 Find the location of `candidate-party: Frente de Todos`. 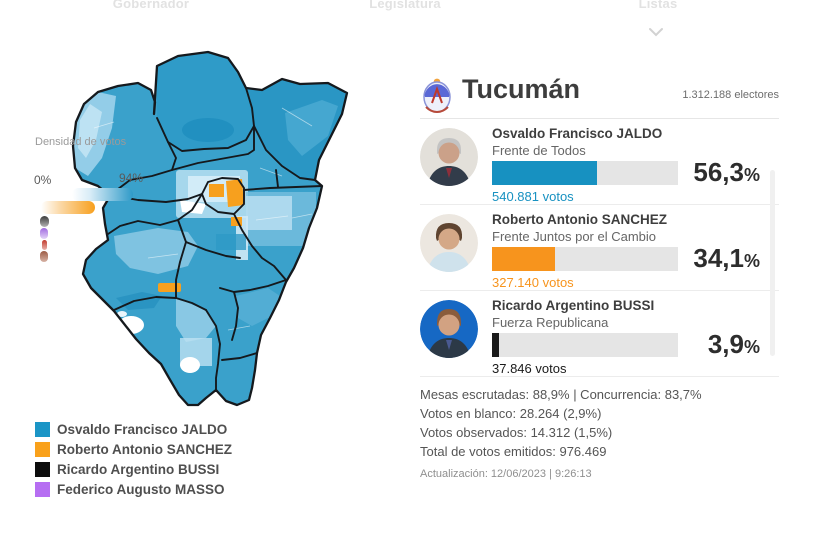

candidate-party: Frente de Todos is located at coordinates (539, 150).